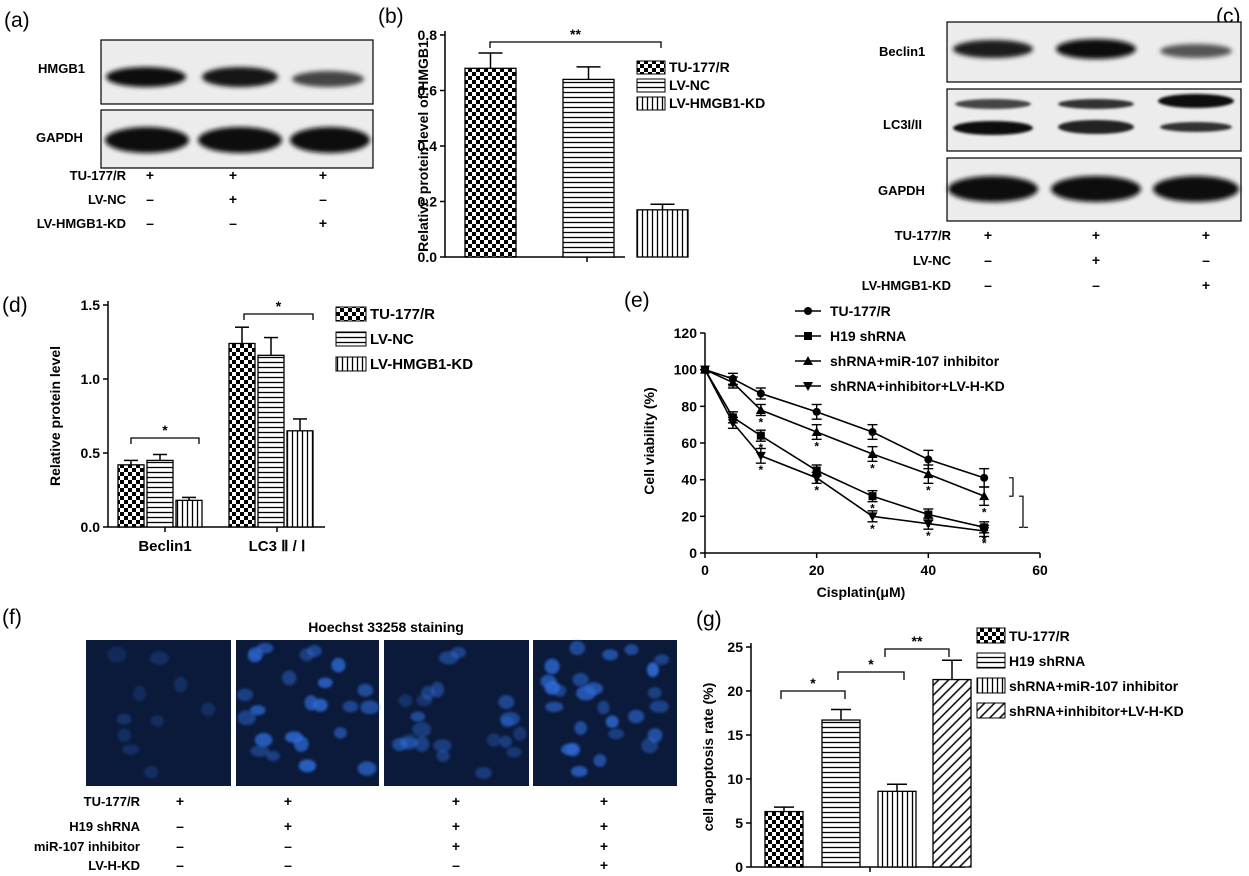  Describe the element at coordinates (868, 336) in the screenshot. I see `legend-label: H19 shRNA` at that location.